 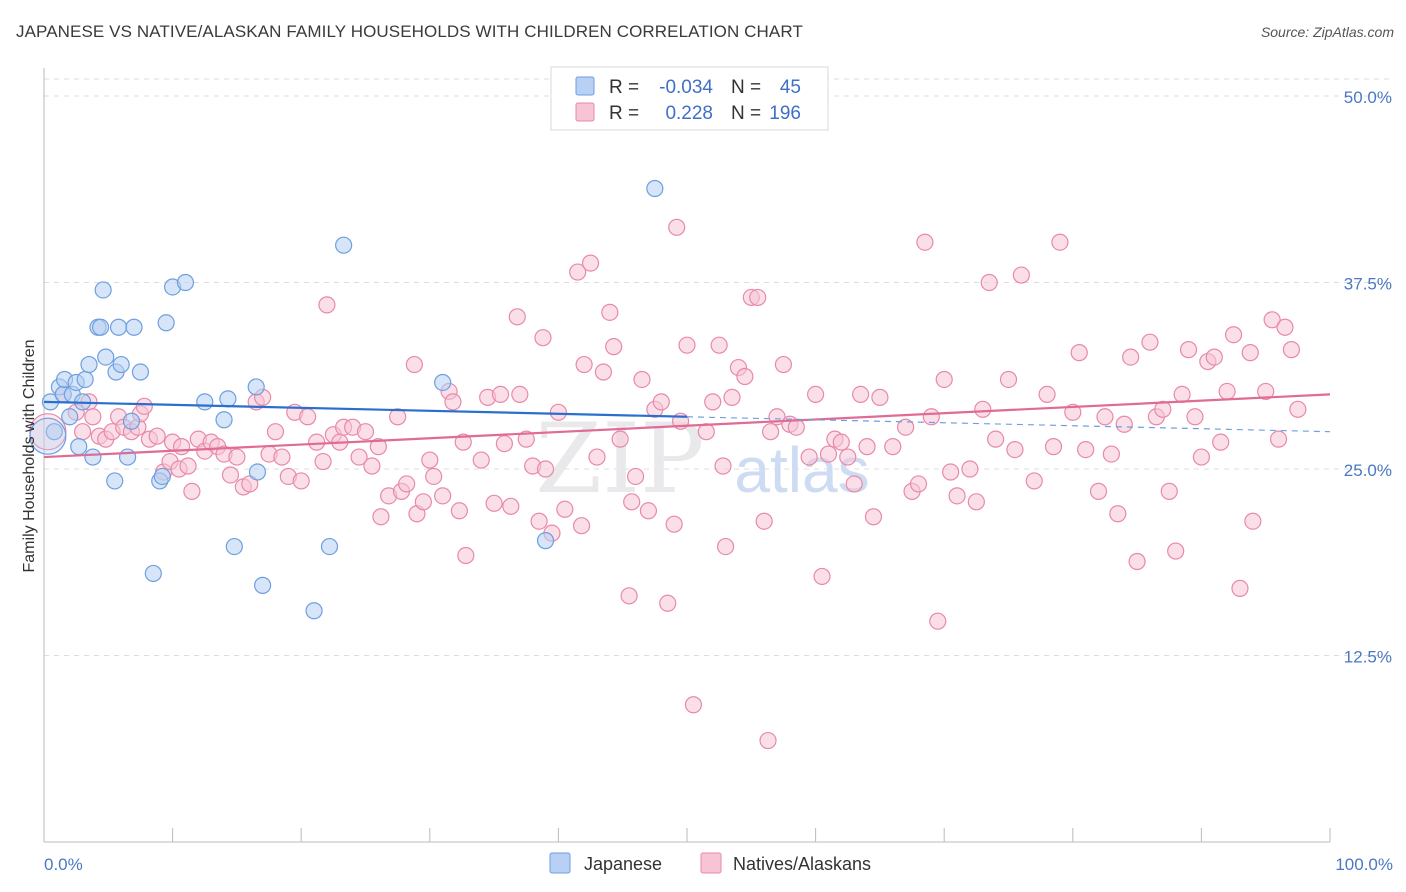 What do you see at coordinates (1368, 284) in the screenshot?
I see `y-tick-label: 37.5%` at bounding box center [1368, 284].